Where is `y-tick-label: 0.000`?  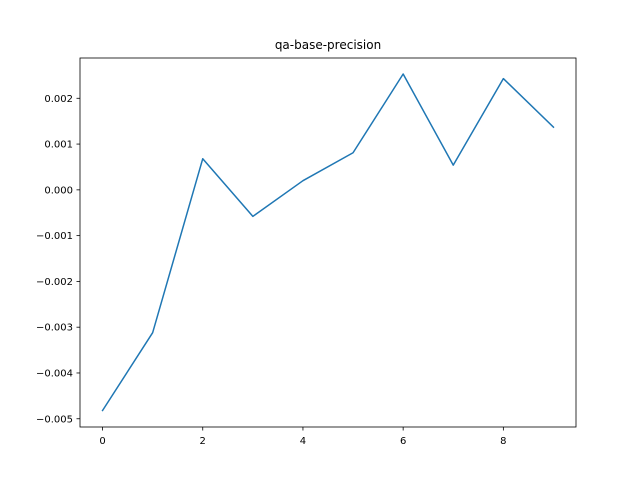 y-tick-label: 0.000 is located at coordinates (58, 190).